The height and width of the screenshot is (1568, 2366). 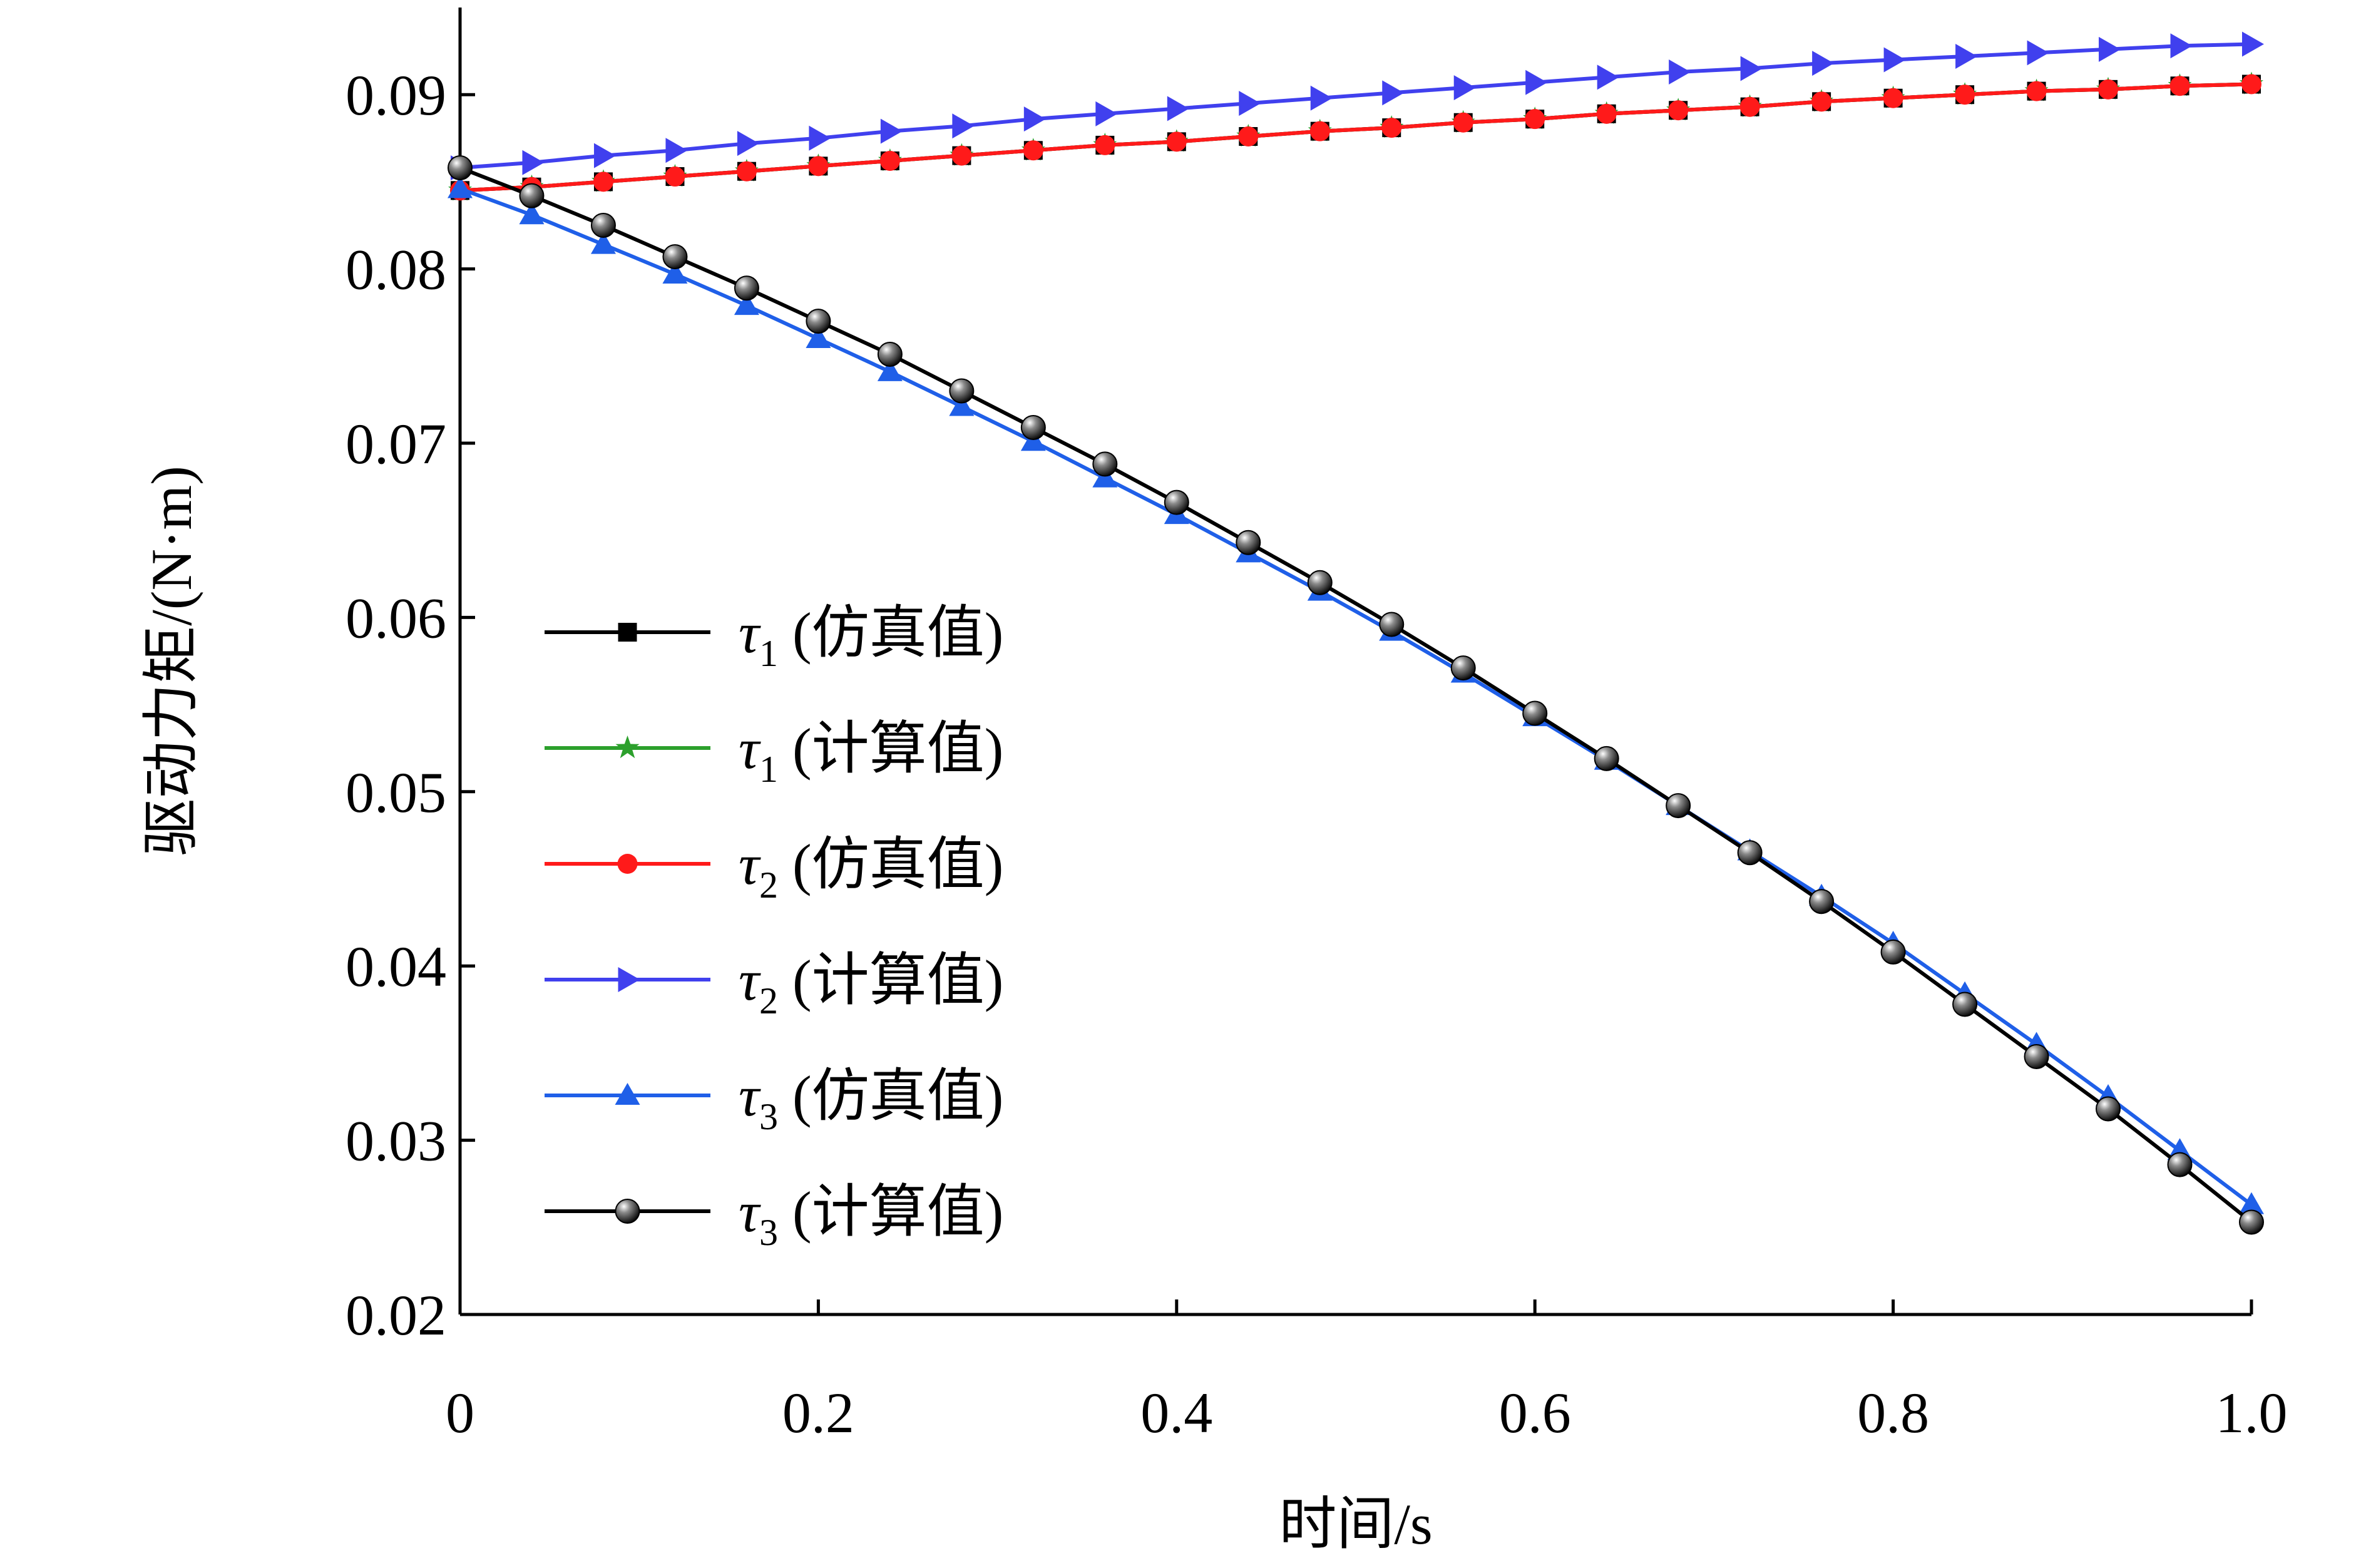 I want to click on y-axis-title: 驱动力矩/(N·m), so click(x=171, y=661).